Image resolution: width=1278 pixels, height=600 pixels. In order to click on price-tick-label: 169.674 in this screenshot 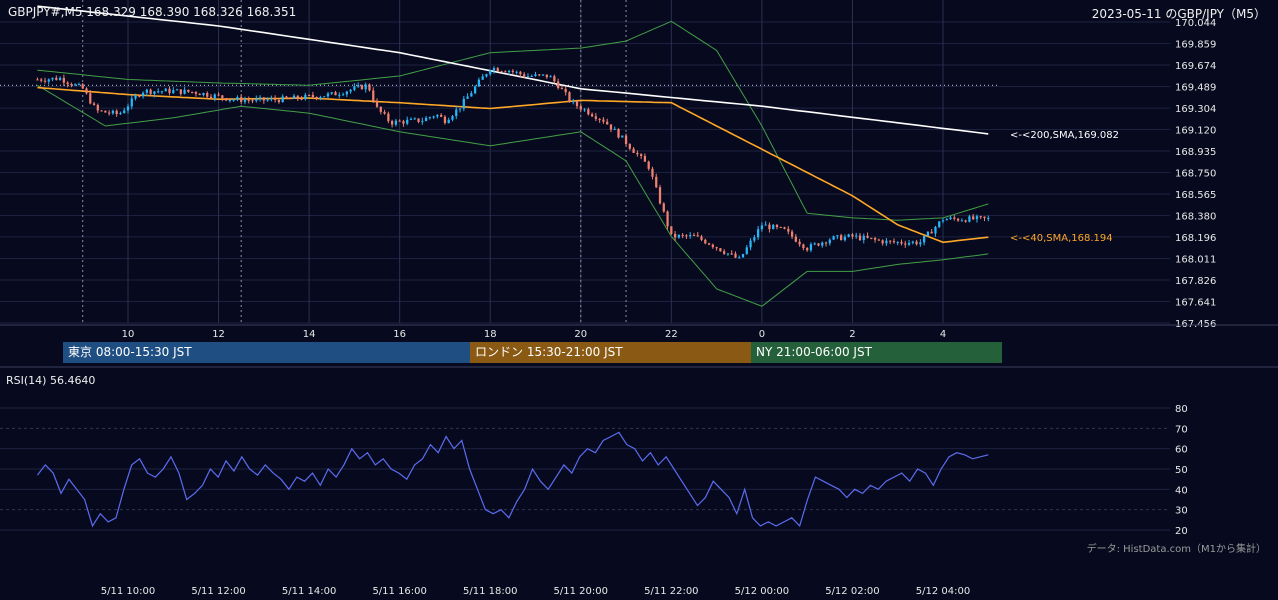, I will do `click(1195, 66)`.